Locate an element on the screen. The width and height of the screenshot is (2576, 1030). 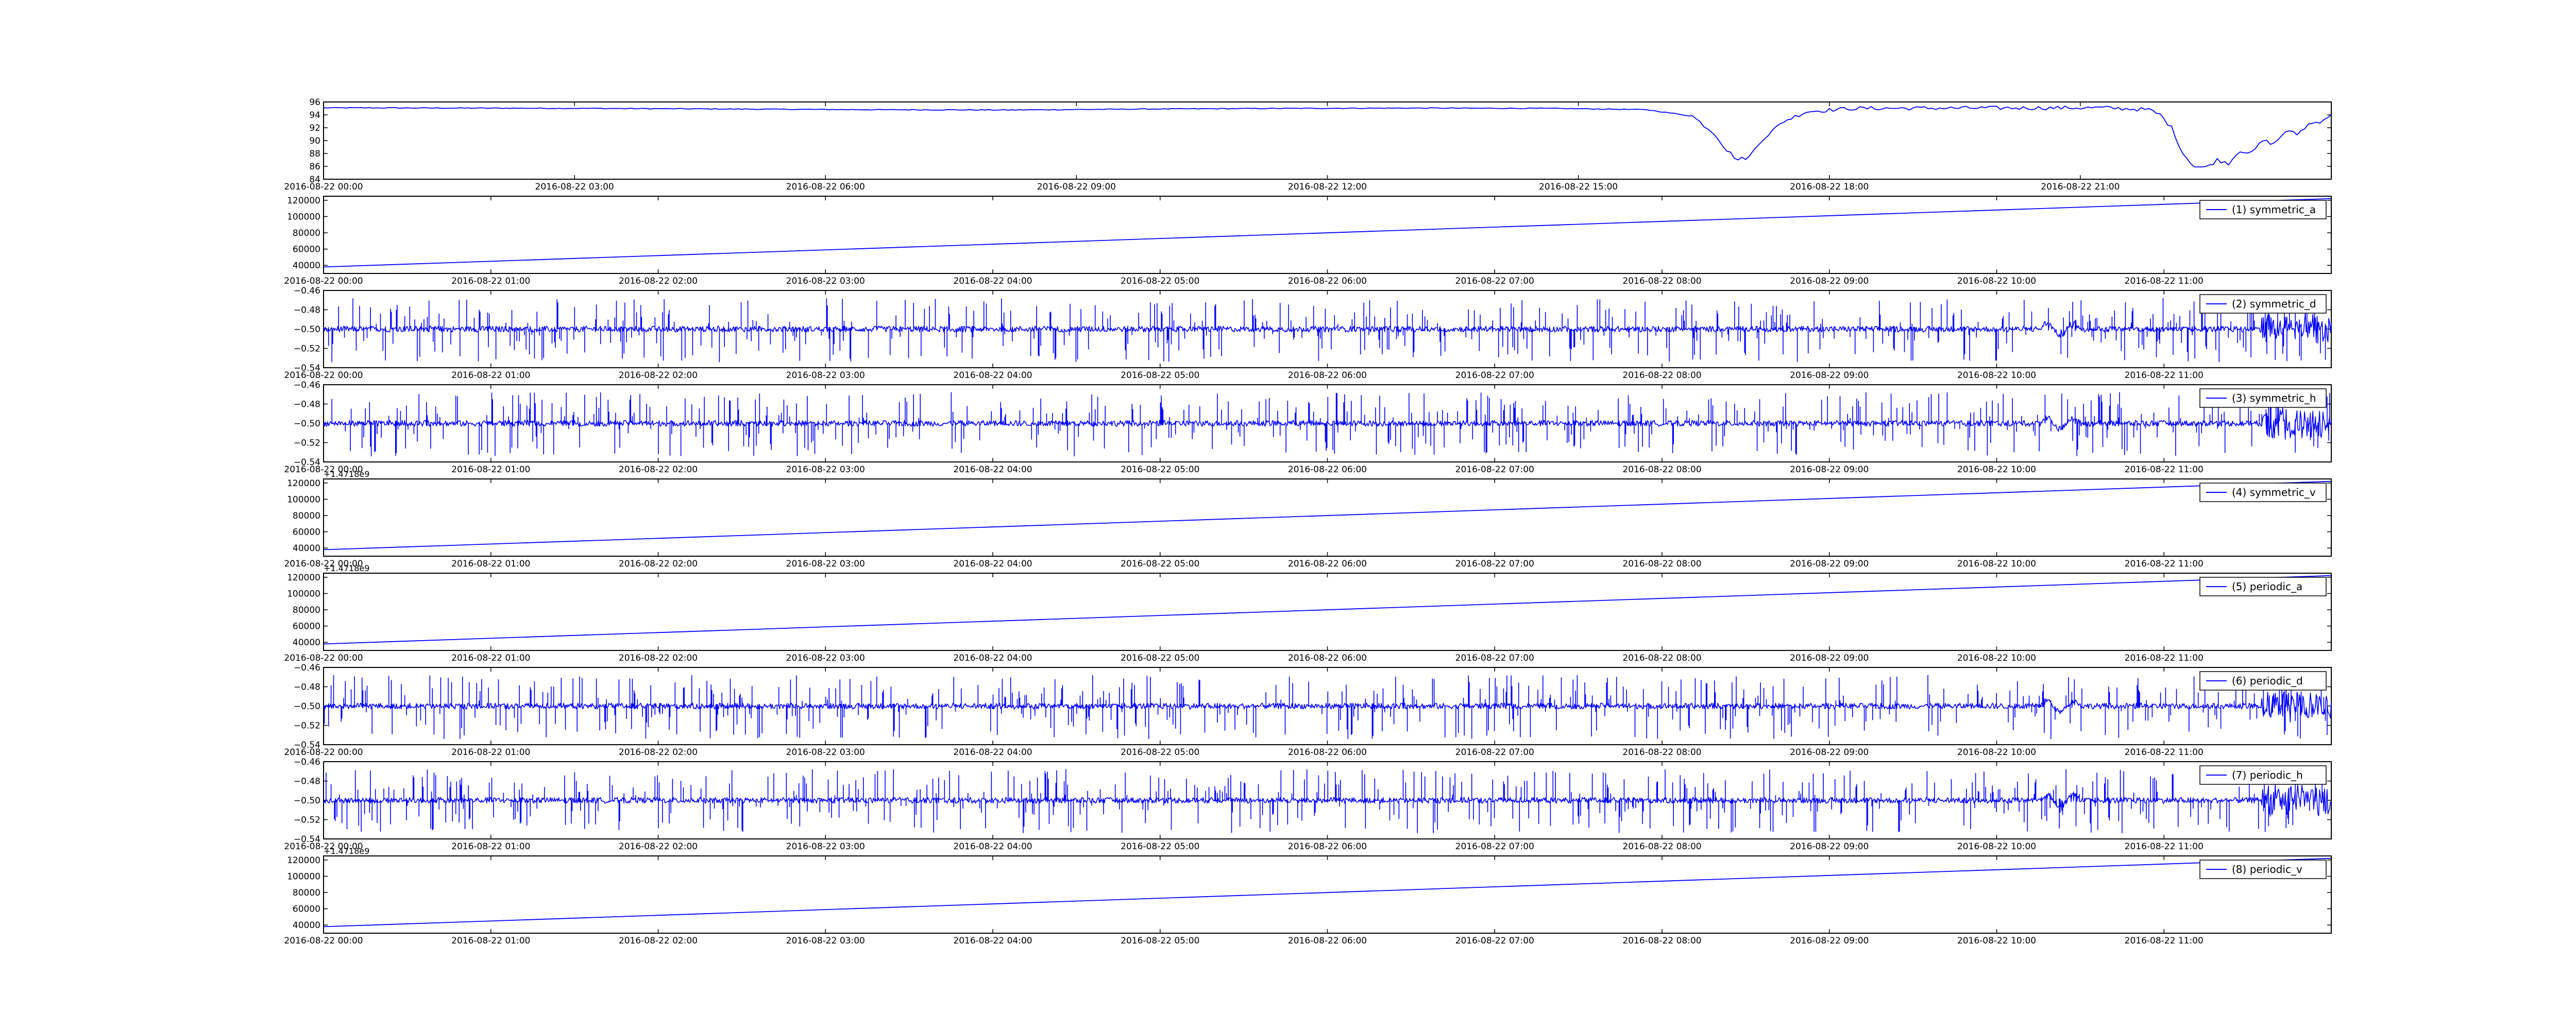
legend: (7) periodic_h is located at coordinates (2263, 775).